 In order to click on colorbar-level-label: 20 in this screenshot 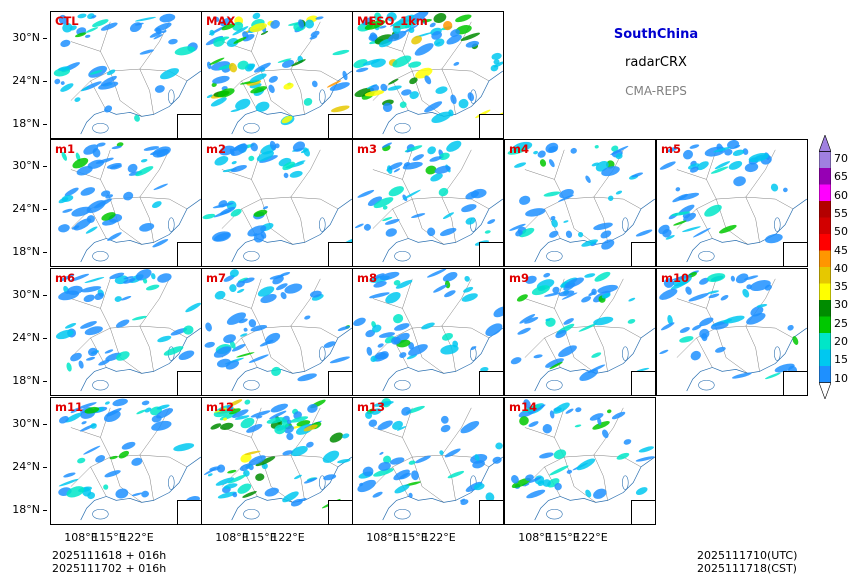, I will do `click(841, 341)`.